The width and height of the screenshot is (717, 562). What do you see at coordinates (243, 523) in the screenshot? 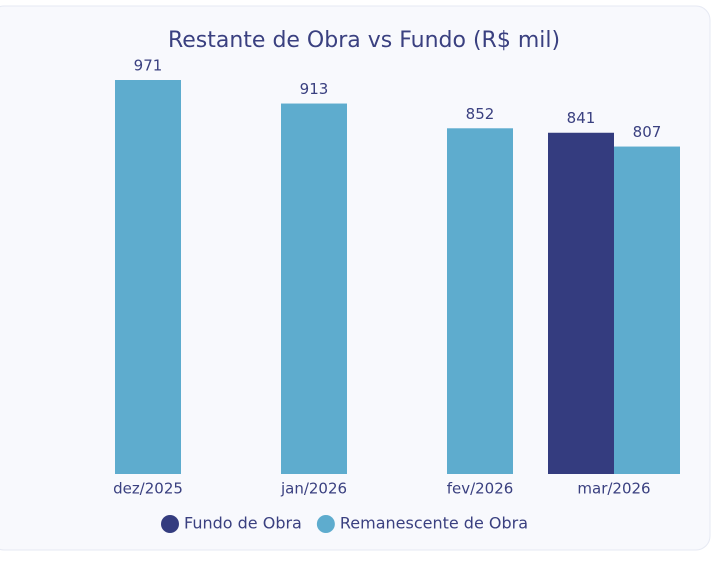
I see `legend-label: Fundo de Obra` at bounding box center [243, 523].